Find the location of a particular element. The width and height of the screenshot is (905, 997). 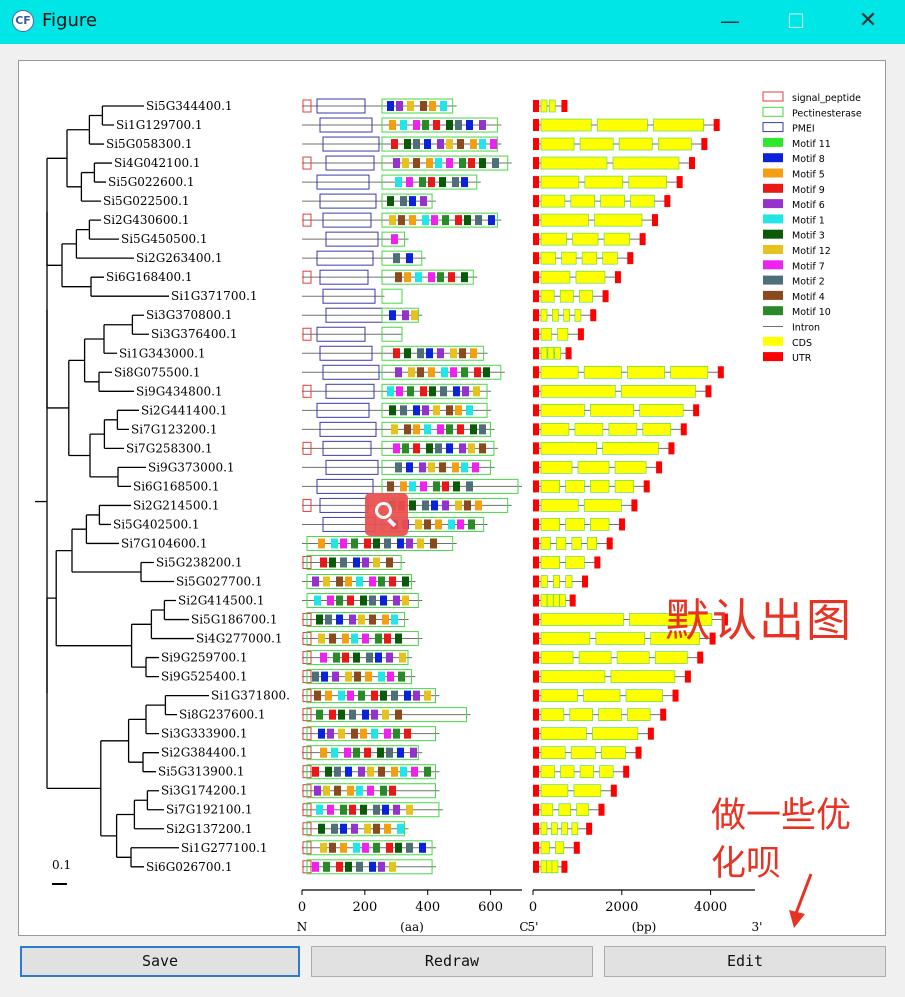

gene-axis-tick-label: 2000 is located at coordinates (621, 907).